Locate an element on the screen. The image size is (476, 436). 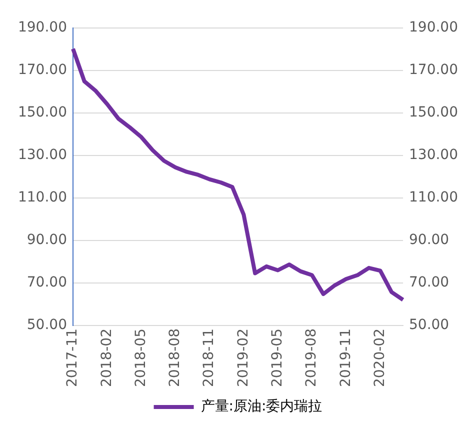
x-tick-label: 2019-11 is located at coordinates (346, 358).